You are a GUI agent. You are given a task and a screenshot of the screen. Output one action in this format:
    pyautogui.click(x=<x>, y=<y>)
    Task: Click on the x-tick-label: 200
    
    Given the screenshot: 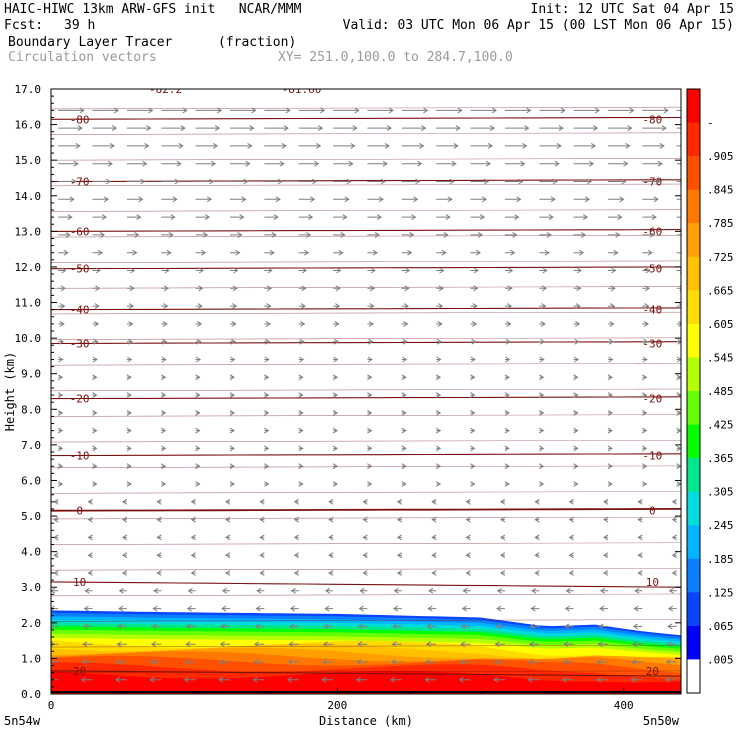 What is the action you would take?
    pyautogui.click(x=337, y=705)
    